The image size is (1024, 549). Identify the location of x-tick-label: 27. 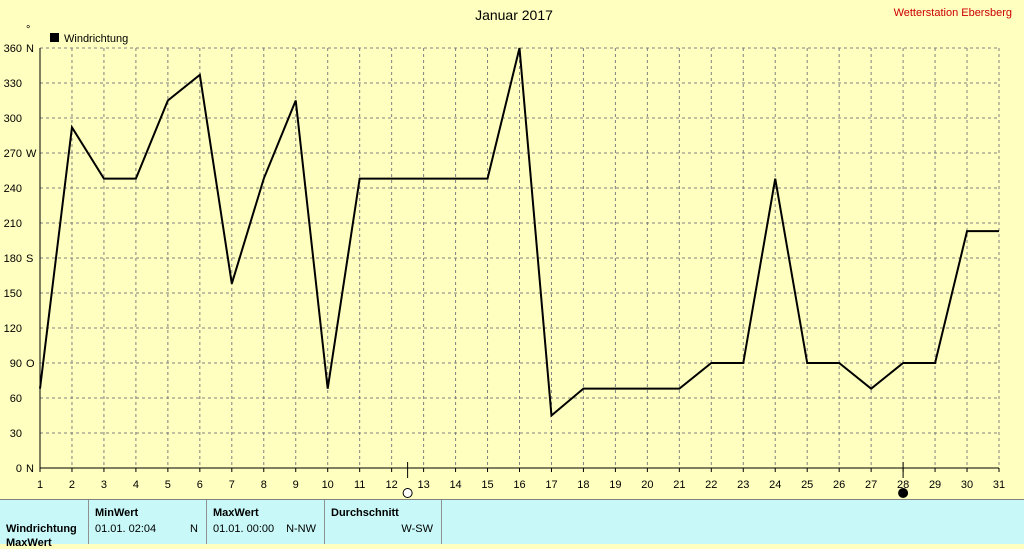
(871, 485).